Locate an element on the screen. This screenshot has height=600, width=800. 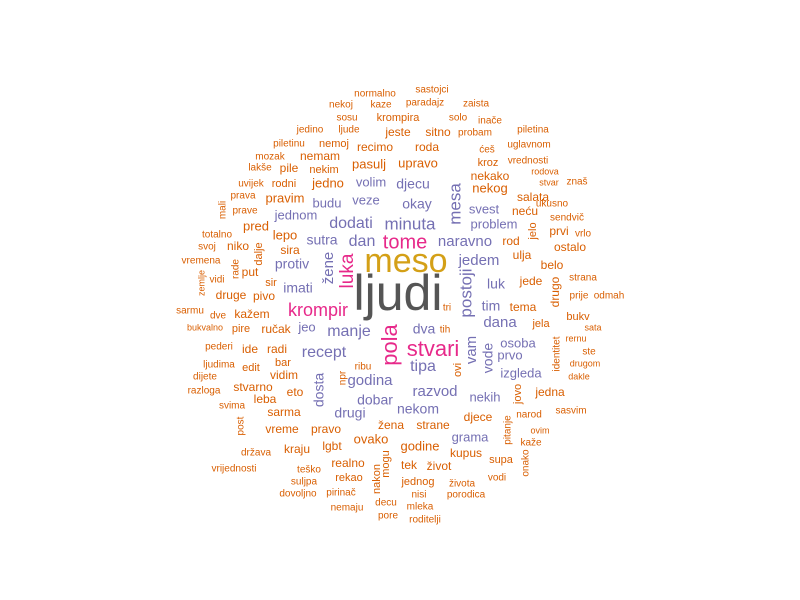
word-sitno: sitno is located at coordinates (438, 132).